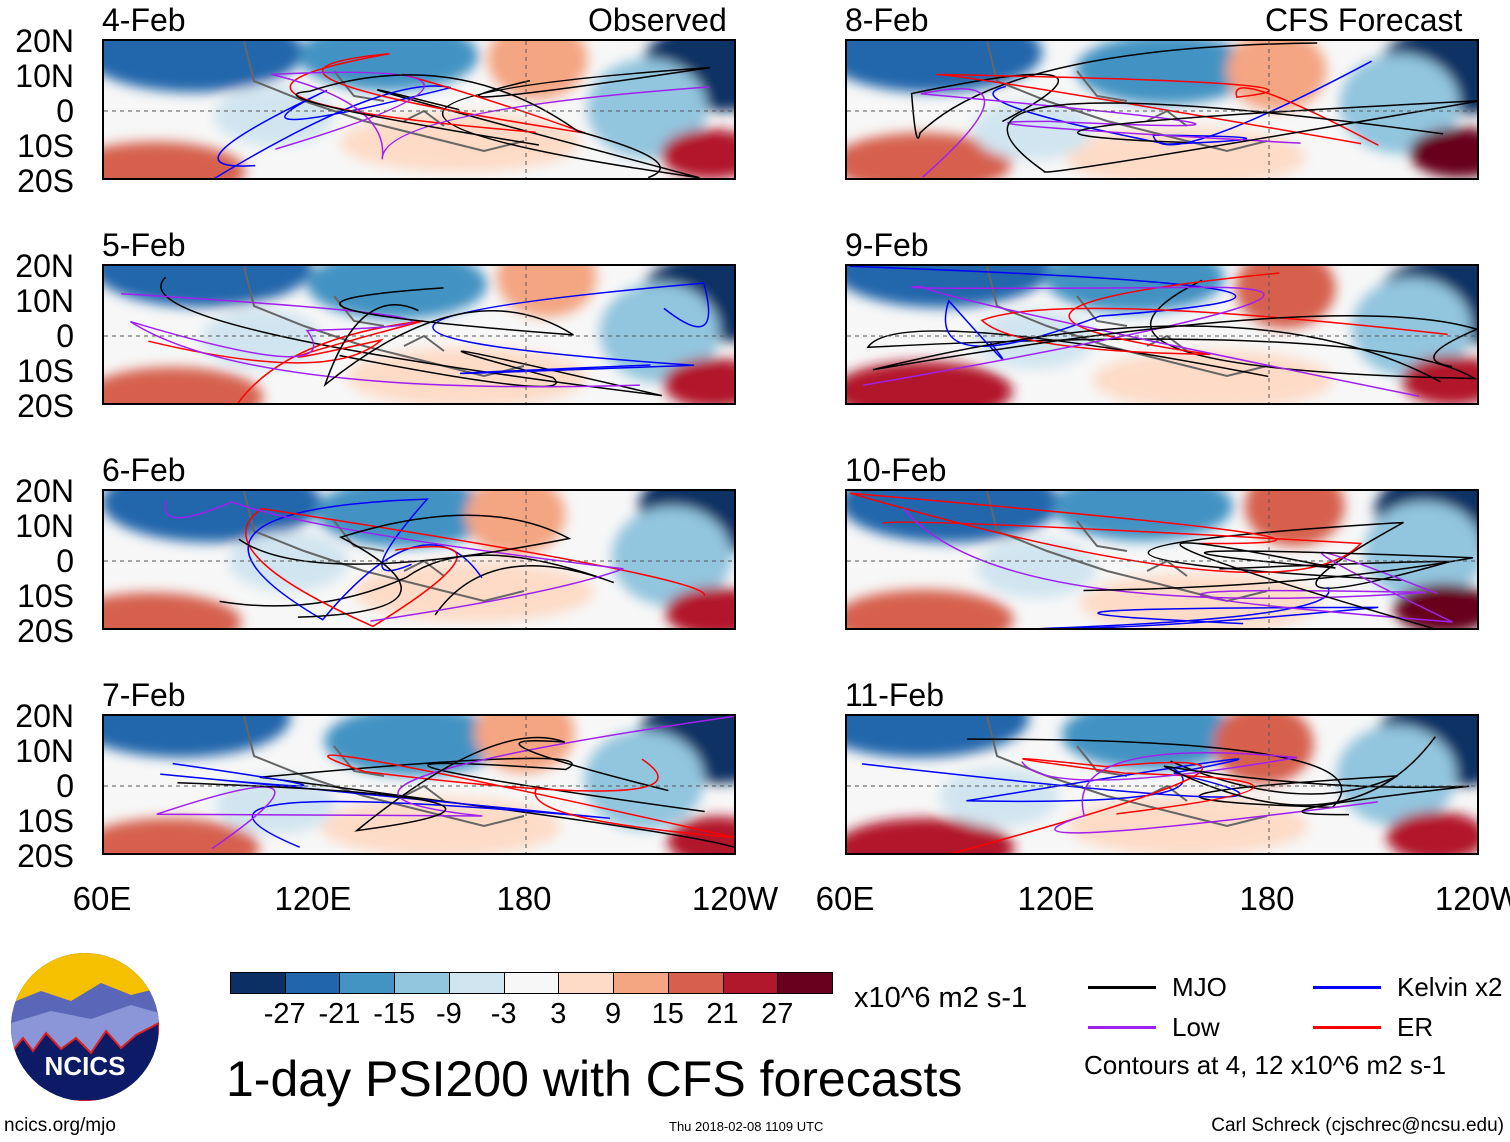 The height and width of the screenshot is (1142, 1510). I want to click on panel-date-label: 4-Feb, so click(144, 20).